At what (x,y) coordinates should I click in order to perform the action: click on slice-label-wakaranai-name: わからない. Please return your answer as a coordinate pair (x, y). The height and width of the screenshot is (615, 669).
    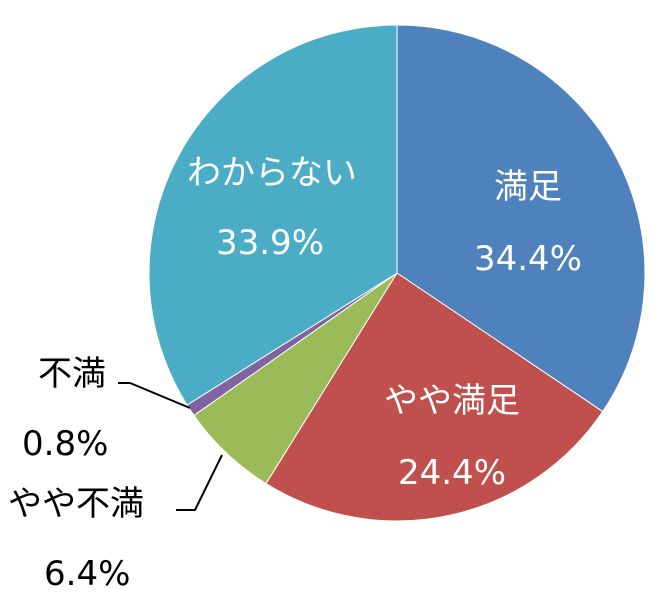
    Looking at the image, I should click on (272, 173).